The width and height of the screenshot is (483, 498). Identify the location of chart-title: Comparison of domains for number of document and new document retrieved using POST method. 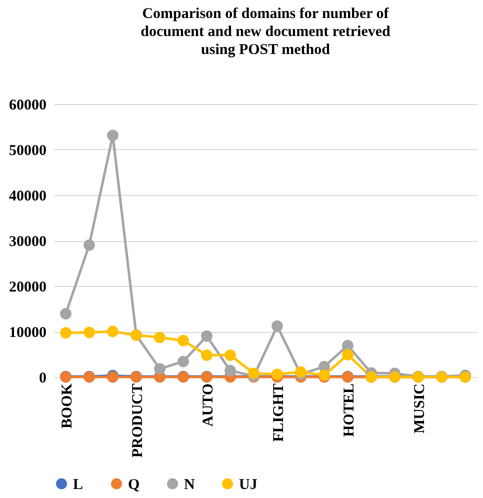
(266, 32).